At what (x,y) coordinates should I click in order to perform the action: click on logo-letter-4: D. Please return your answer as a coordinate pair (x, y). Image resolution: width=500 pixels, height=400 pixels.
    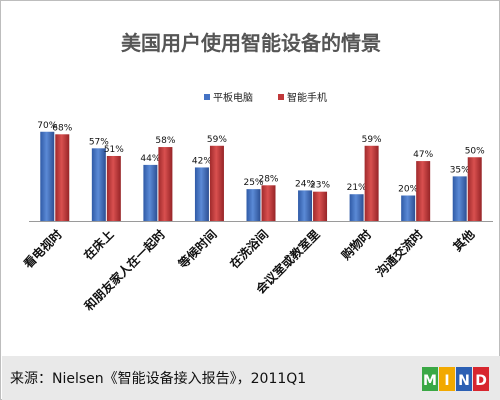
    Looking at the image, I should click on (481, 381).